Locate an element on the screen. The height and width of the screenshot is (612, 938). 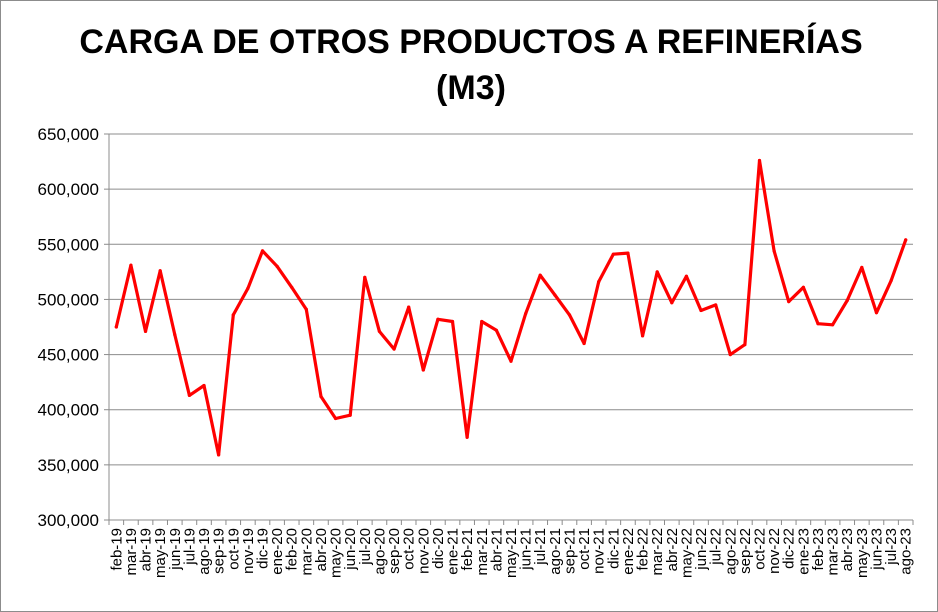
x-tick-label: nov-19 is located at coordinates (248, 551).